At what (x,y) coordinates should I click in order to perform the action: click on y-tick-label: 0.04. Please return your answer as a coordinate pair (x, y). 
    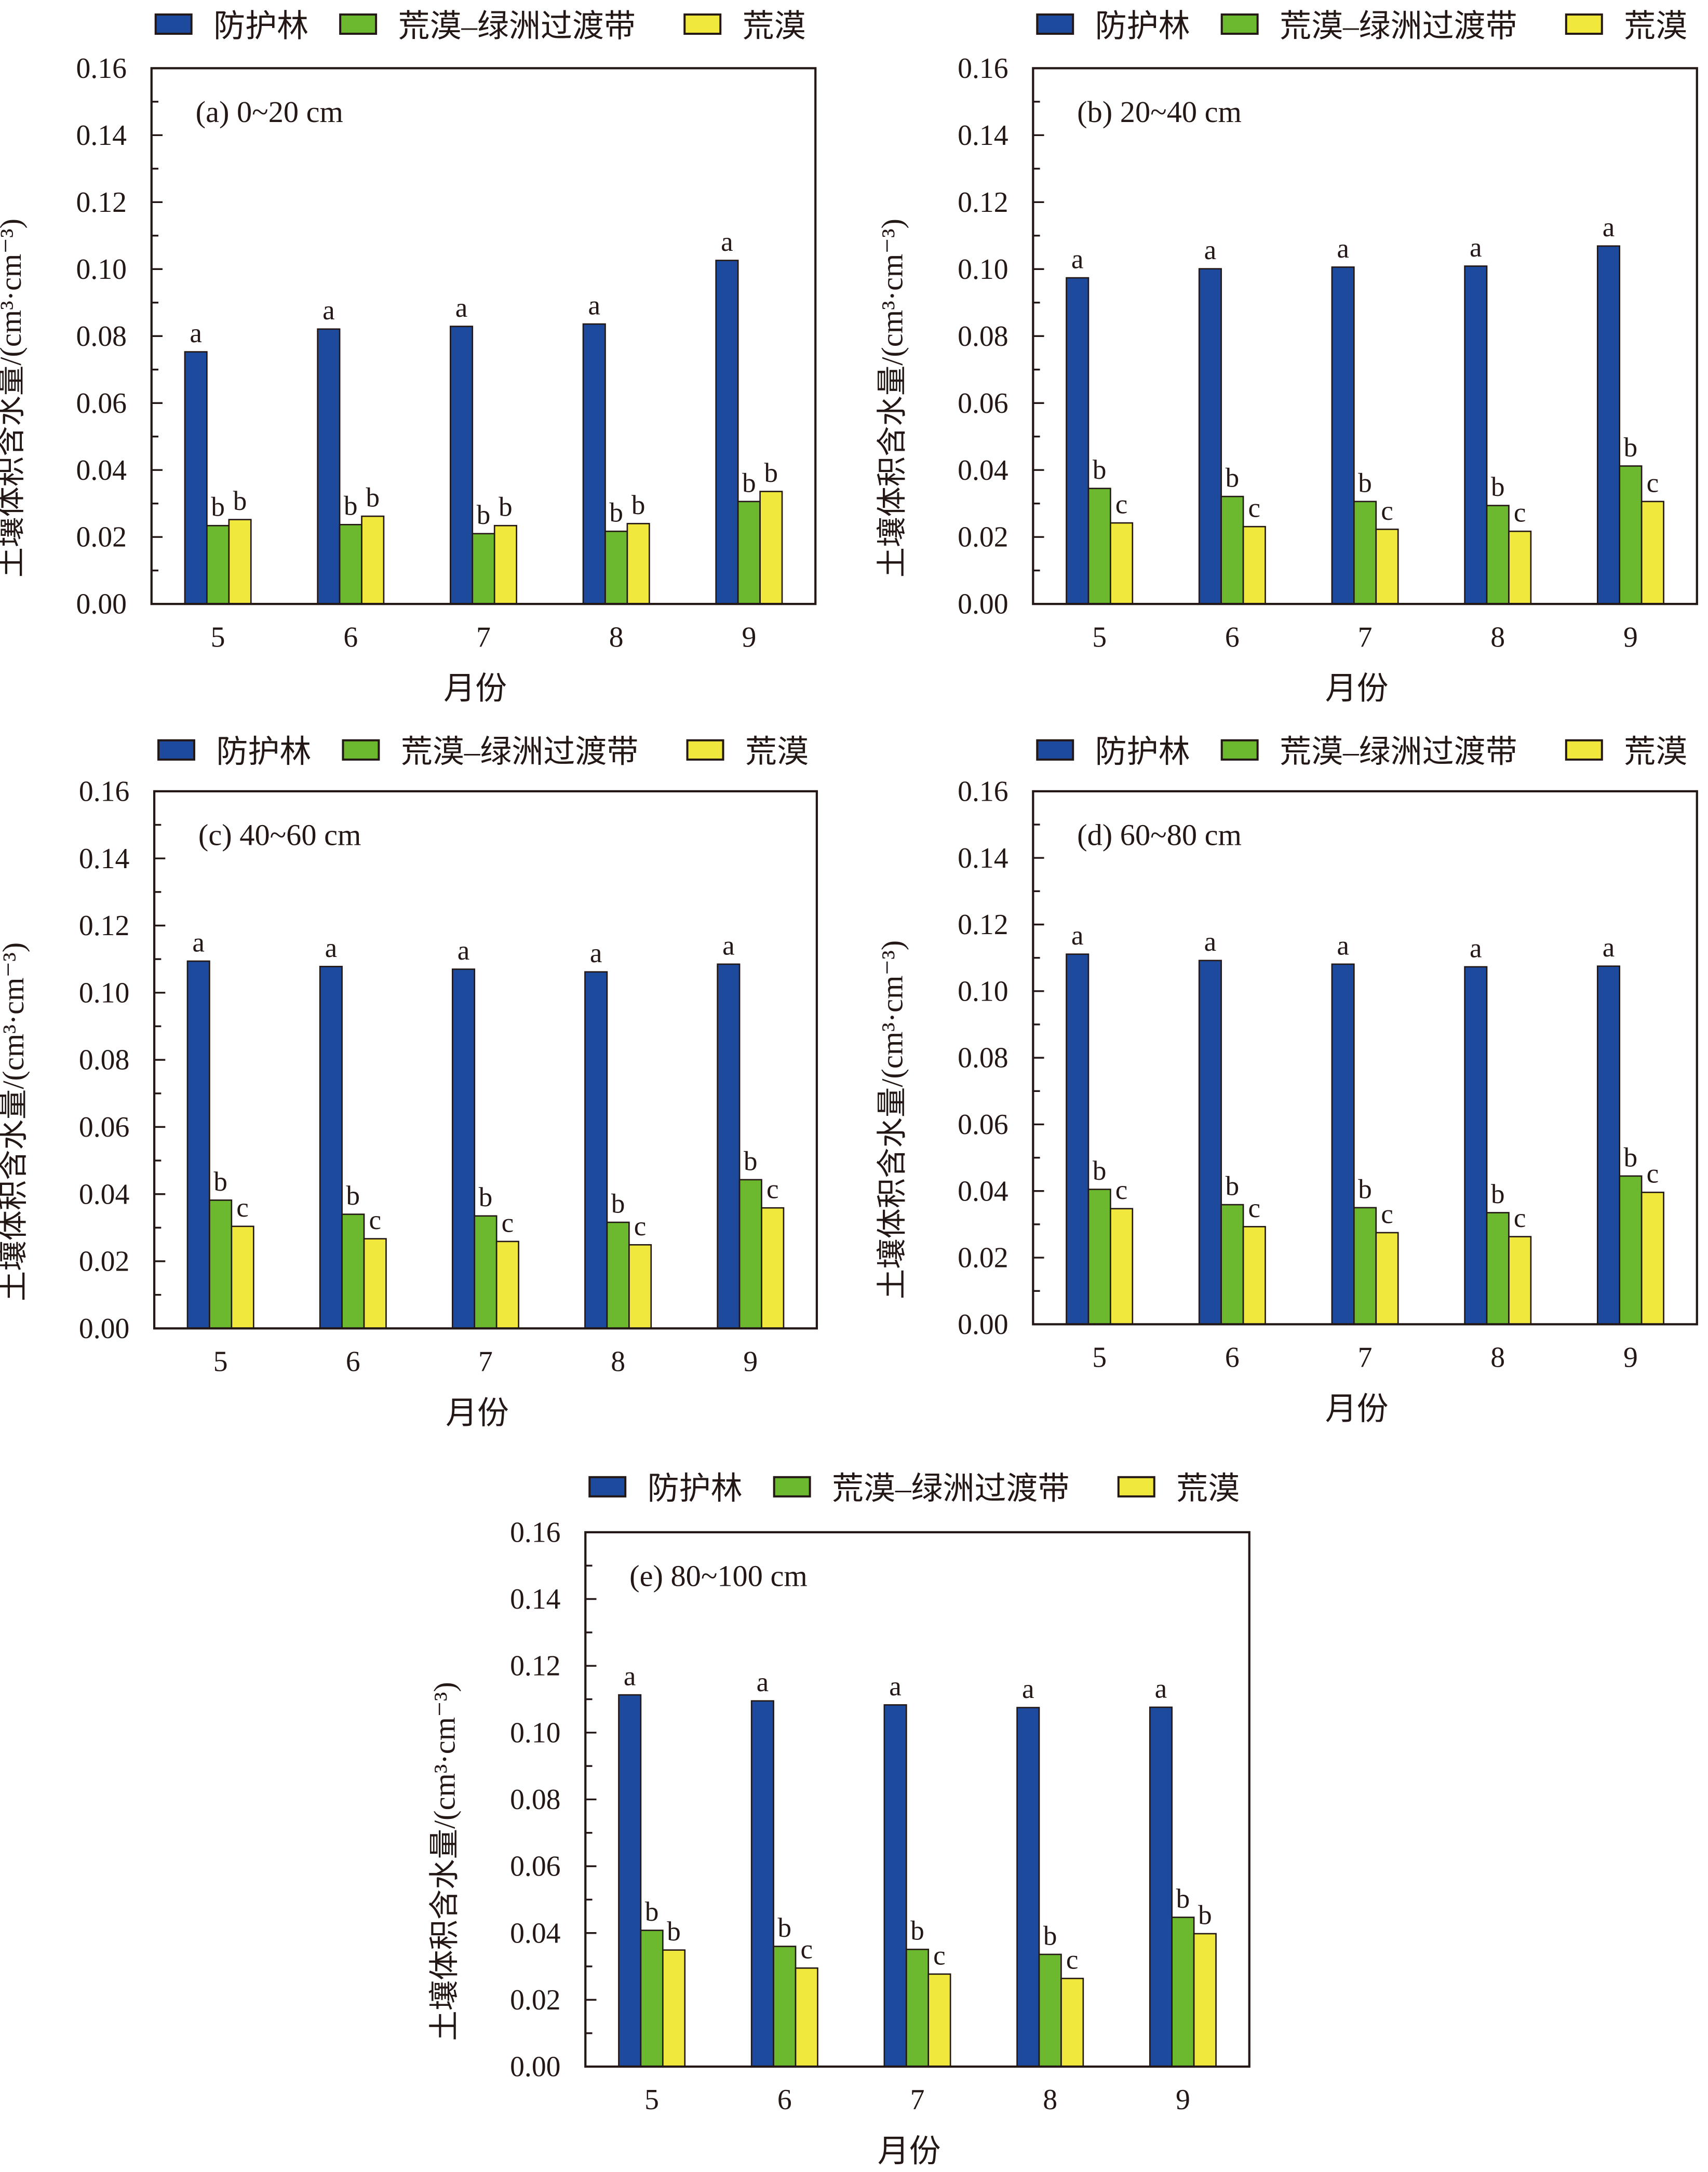
    Looking at the image, I should click on (535, 1933).